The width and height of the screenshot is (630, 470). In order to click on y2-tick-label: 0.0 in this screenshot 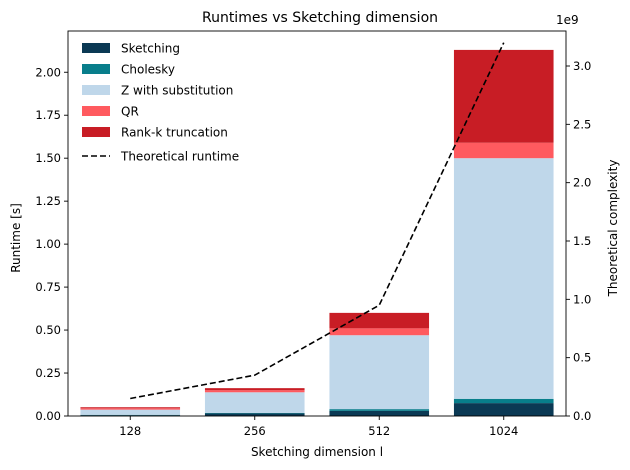, I will do `click(582, 416)`.